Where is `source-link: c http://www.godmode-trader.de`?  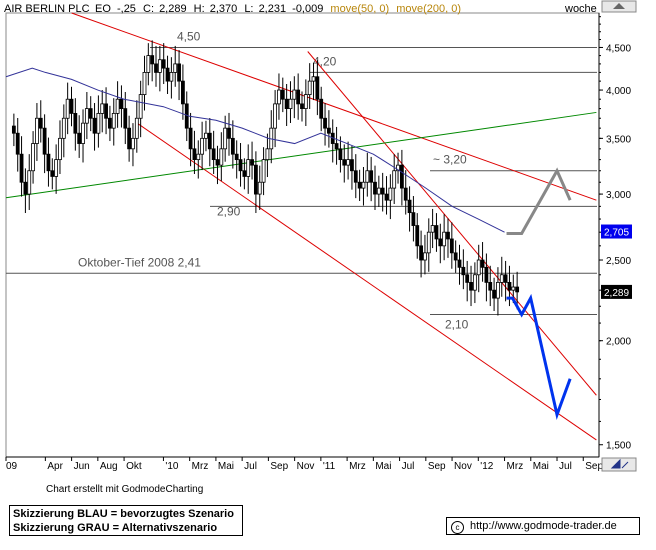 source-link: c http://www.godmode-trader.de is located at coordinates (543, 526).